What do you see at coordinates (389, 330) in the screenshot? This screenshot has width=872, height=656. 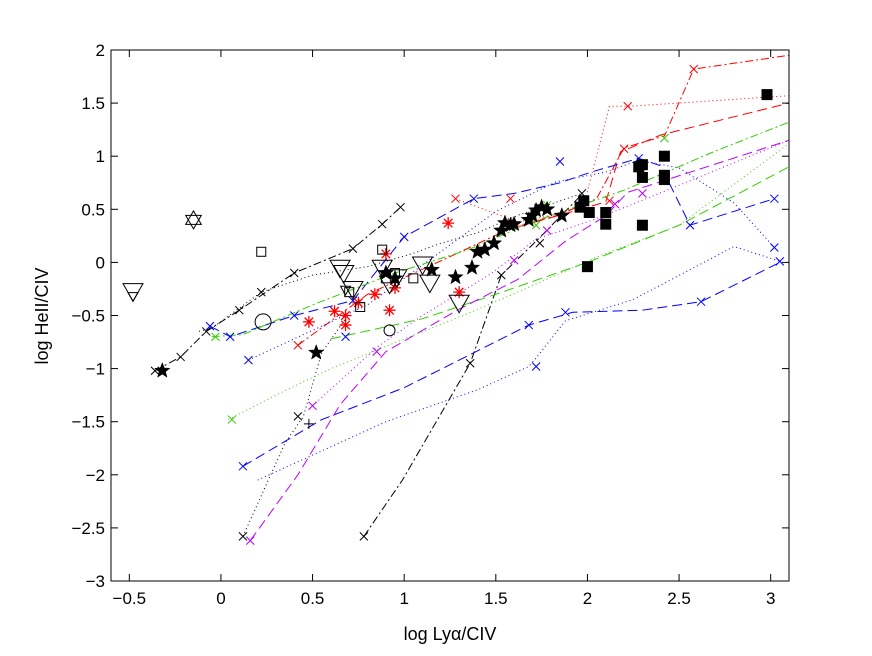 I see `open-circle-marker` at bounding box center [389, 330].